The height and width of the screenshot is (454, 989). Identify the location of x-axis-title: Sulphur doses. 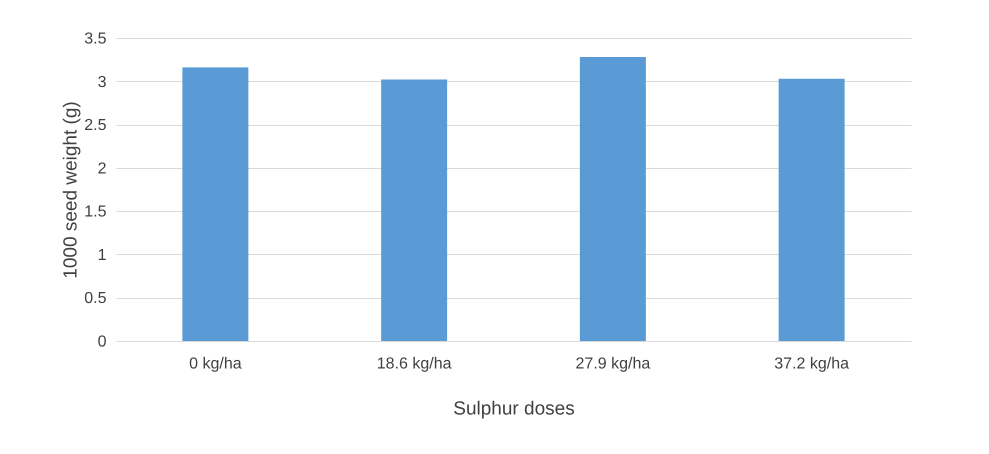
(514, 409).